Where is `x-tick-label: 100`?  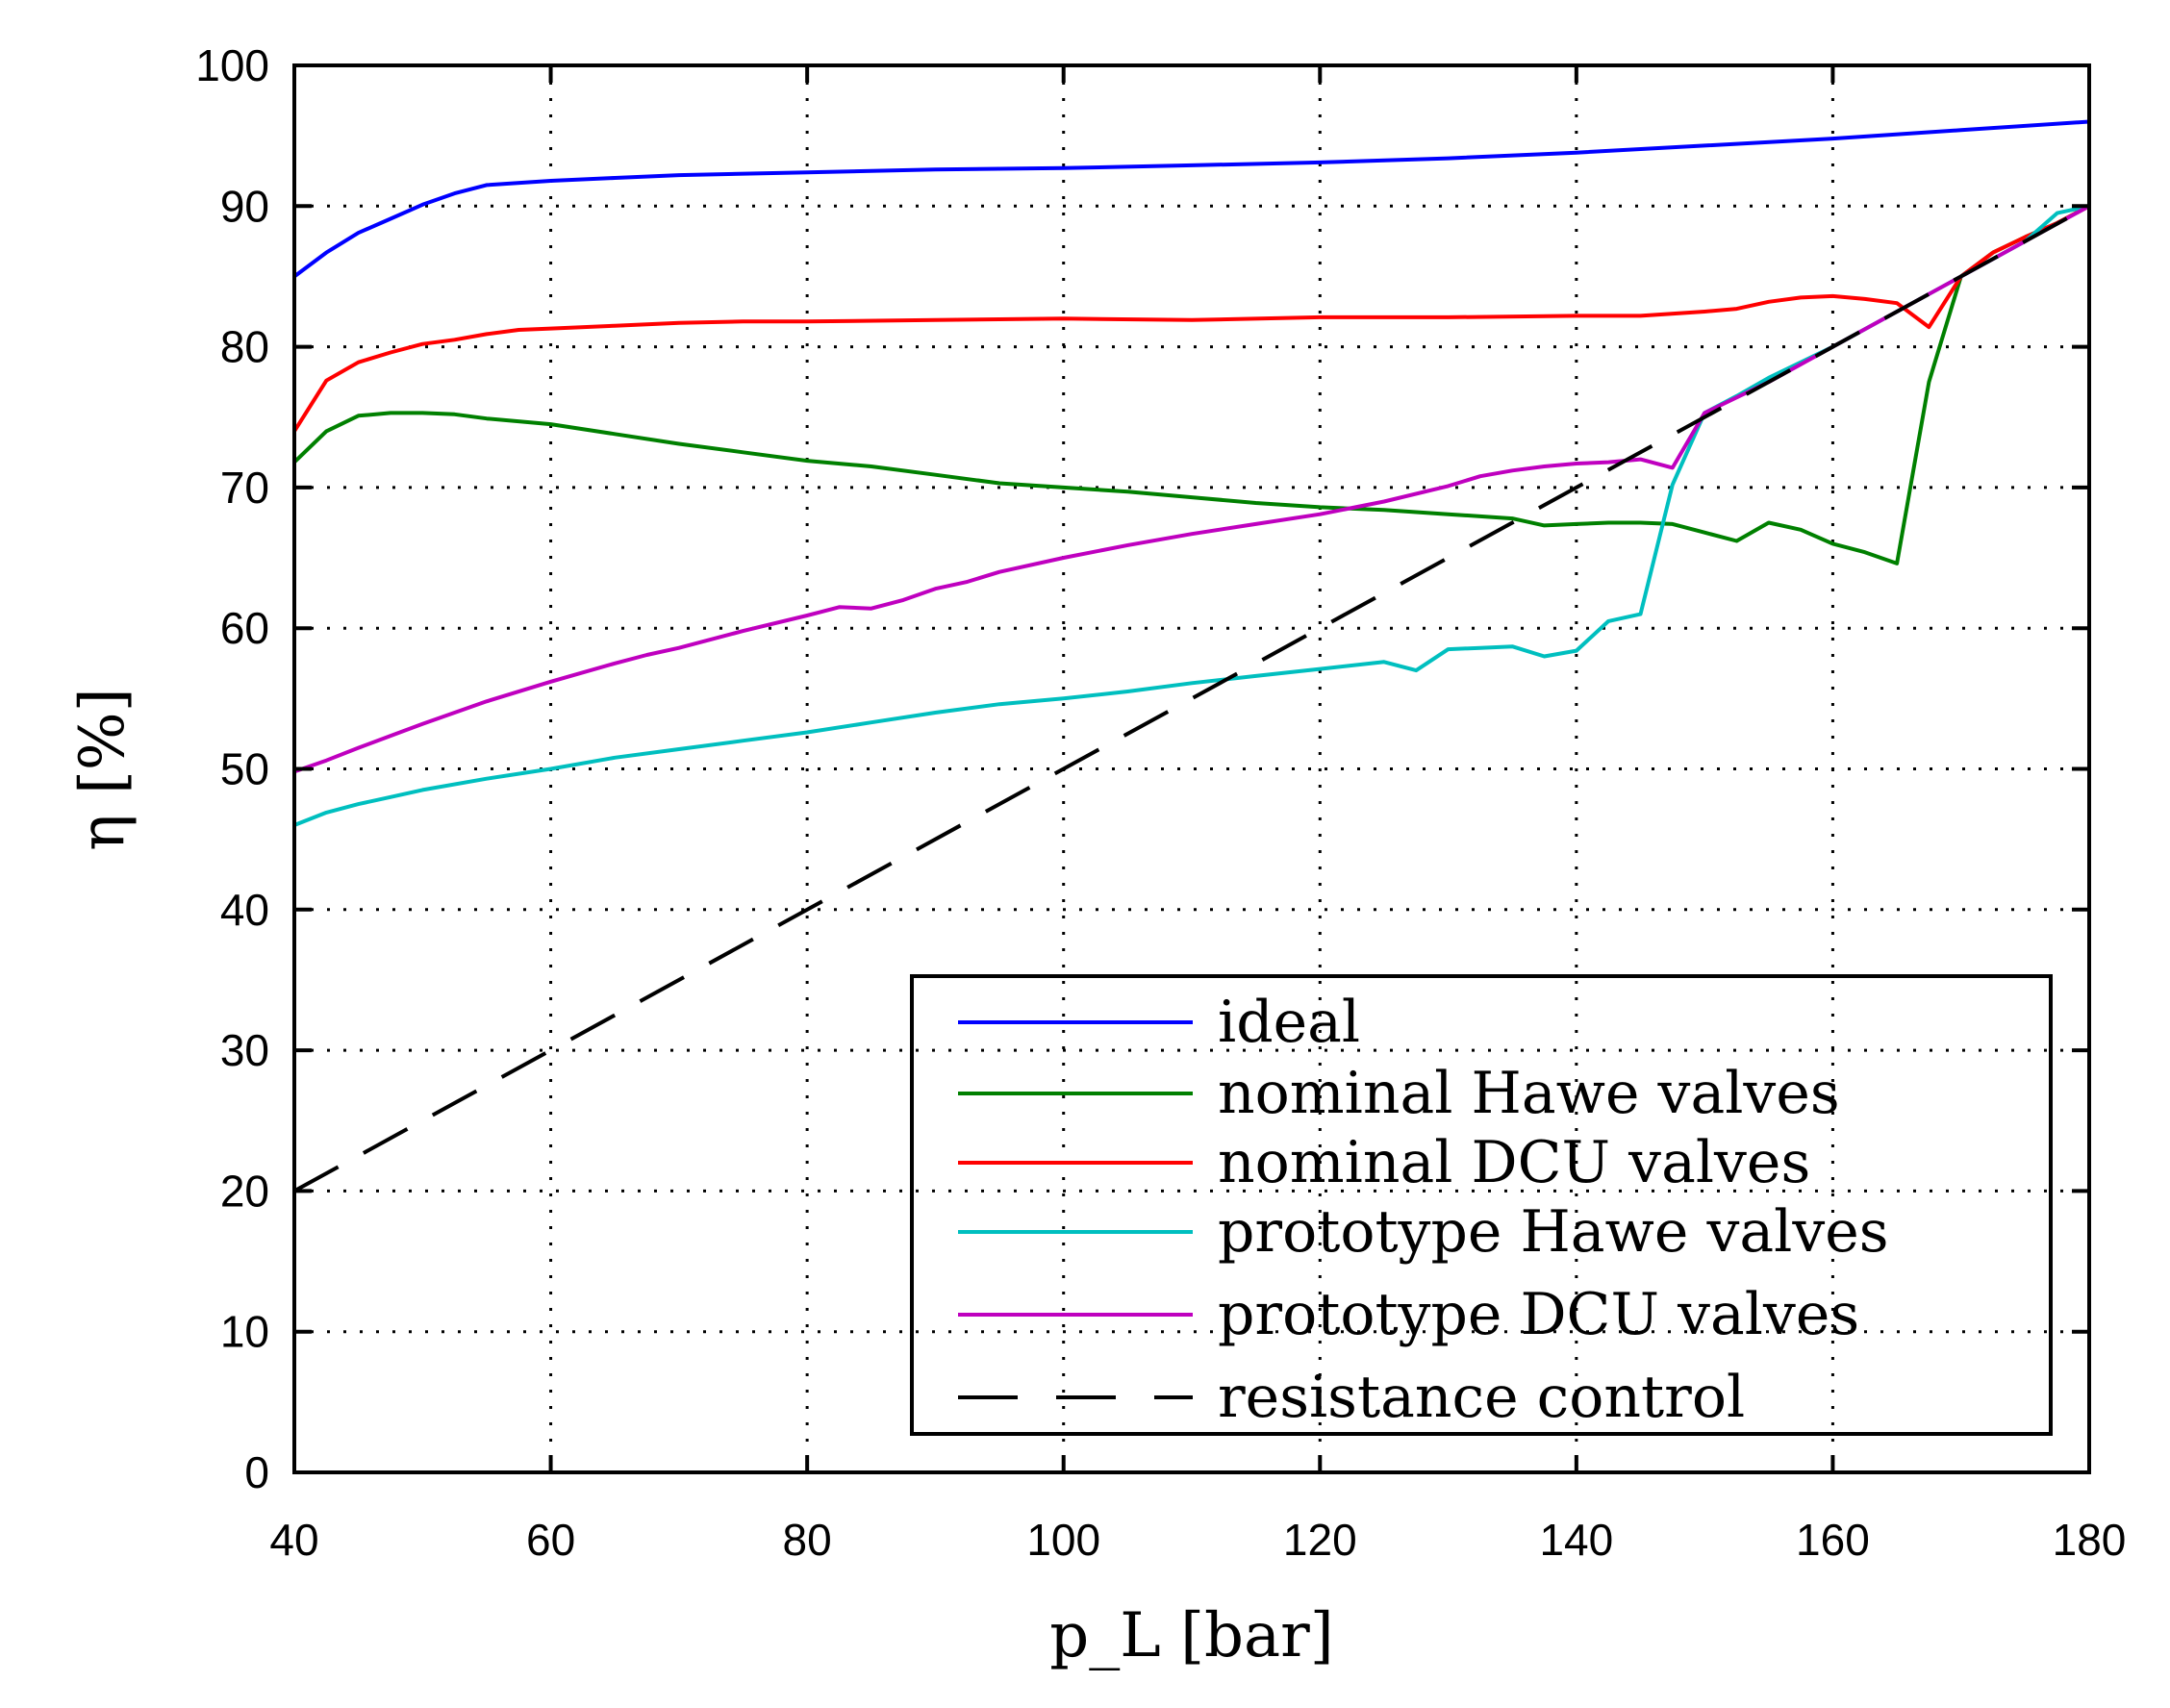
x-tick-label: 100 is located at coordinates (1063, 1540).